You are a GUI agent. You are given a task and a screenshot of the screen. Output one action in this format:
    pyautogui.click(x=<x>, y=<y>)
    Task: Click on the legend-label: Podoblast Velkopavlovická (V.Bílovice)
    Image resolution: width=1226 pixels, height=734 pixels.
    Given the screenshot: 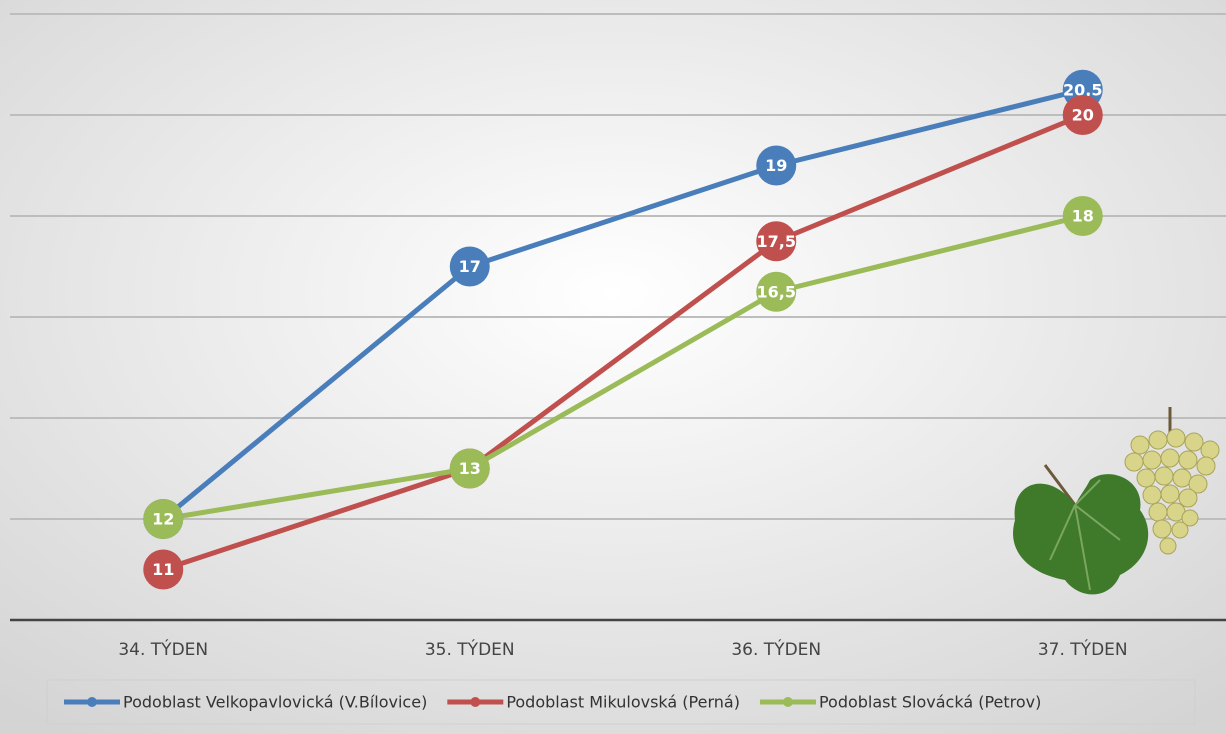 What is the action you would take?
    pyautogui.click(x=275, y=702)
    